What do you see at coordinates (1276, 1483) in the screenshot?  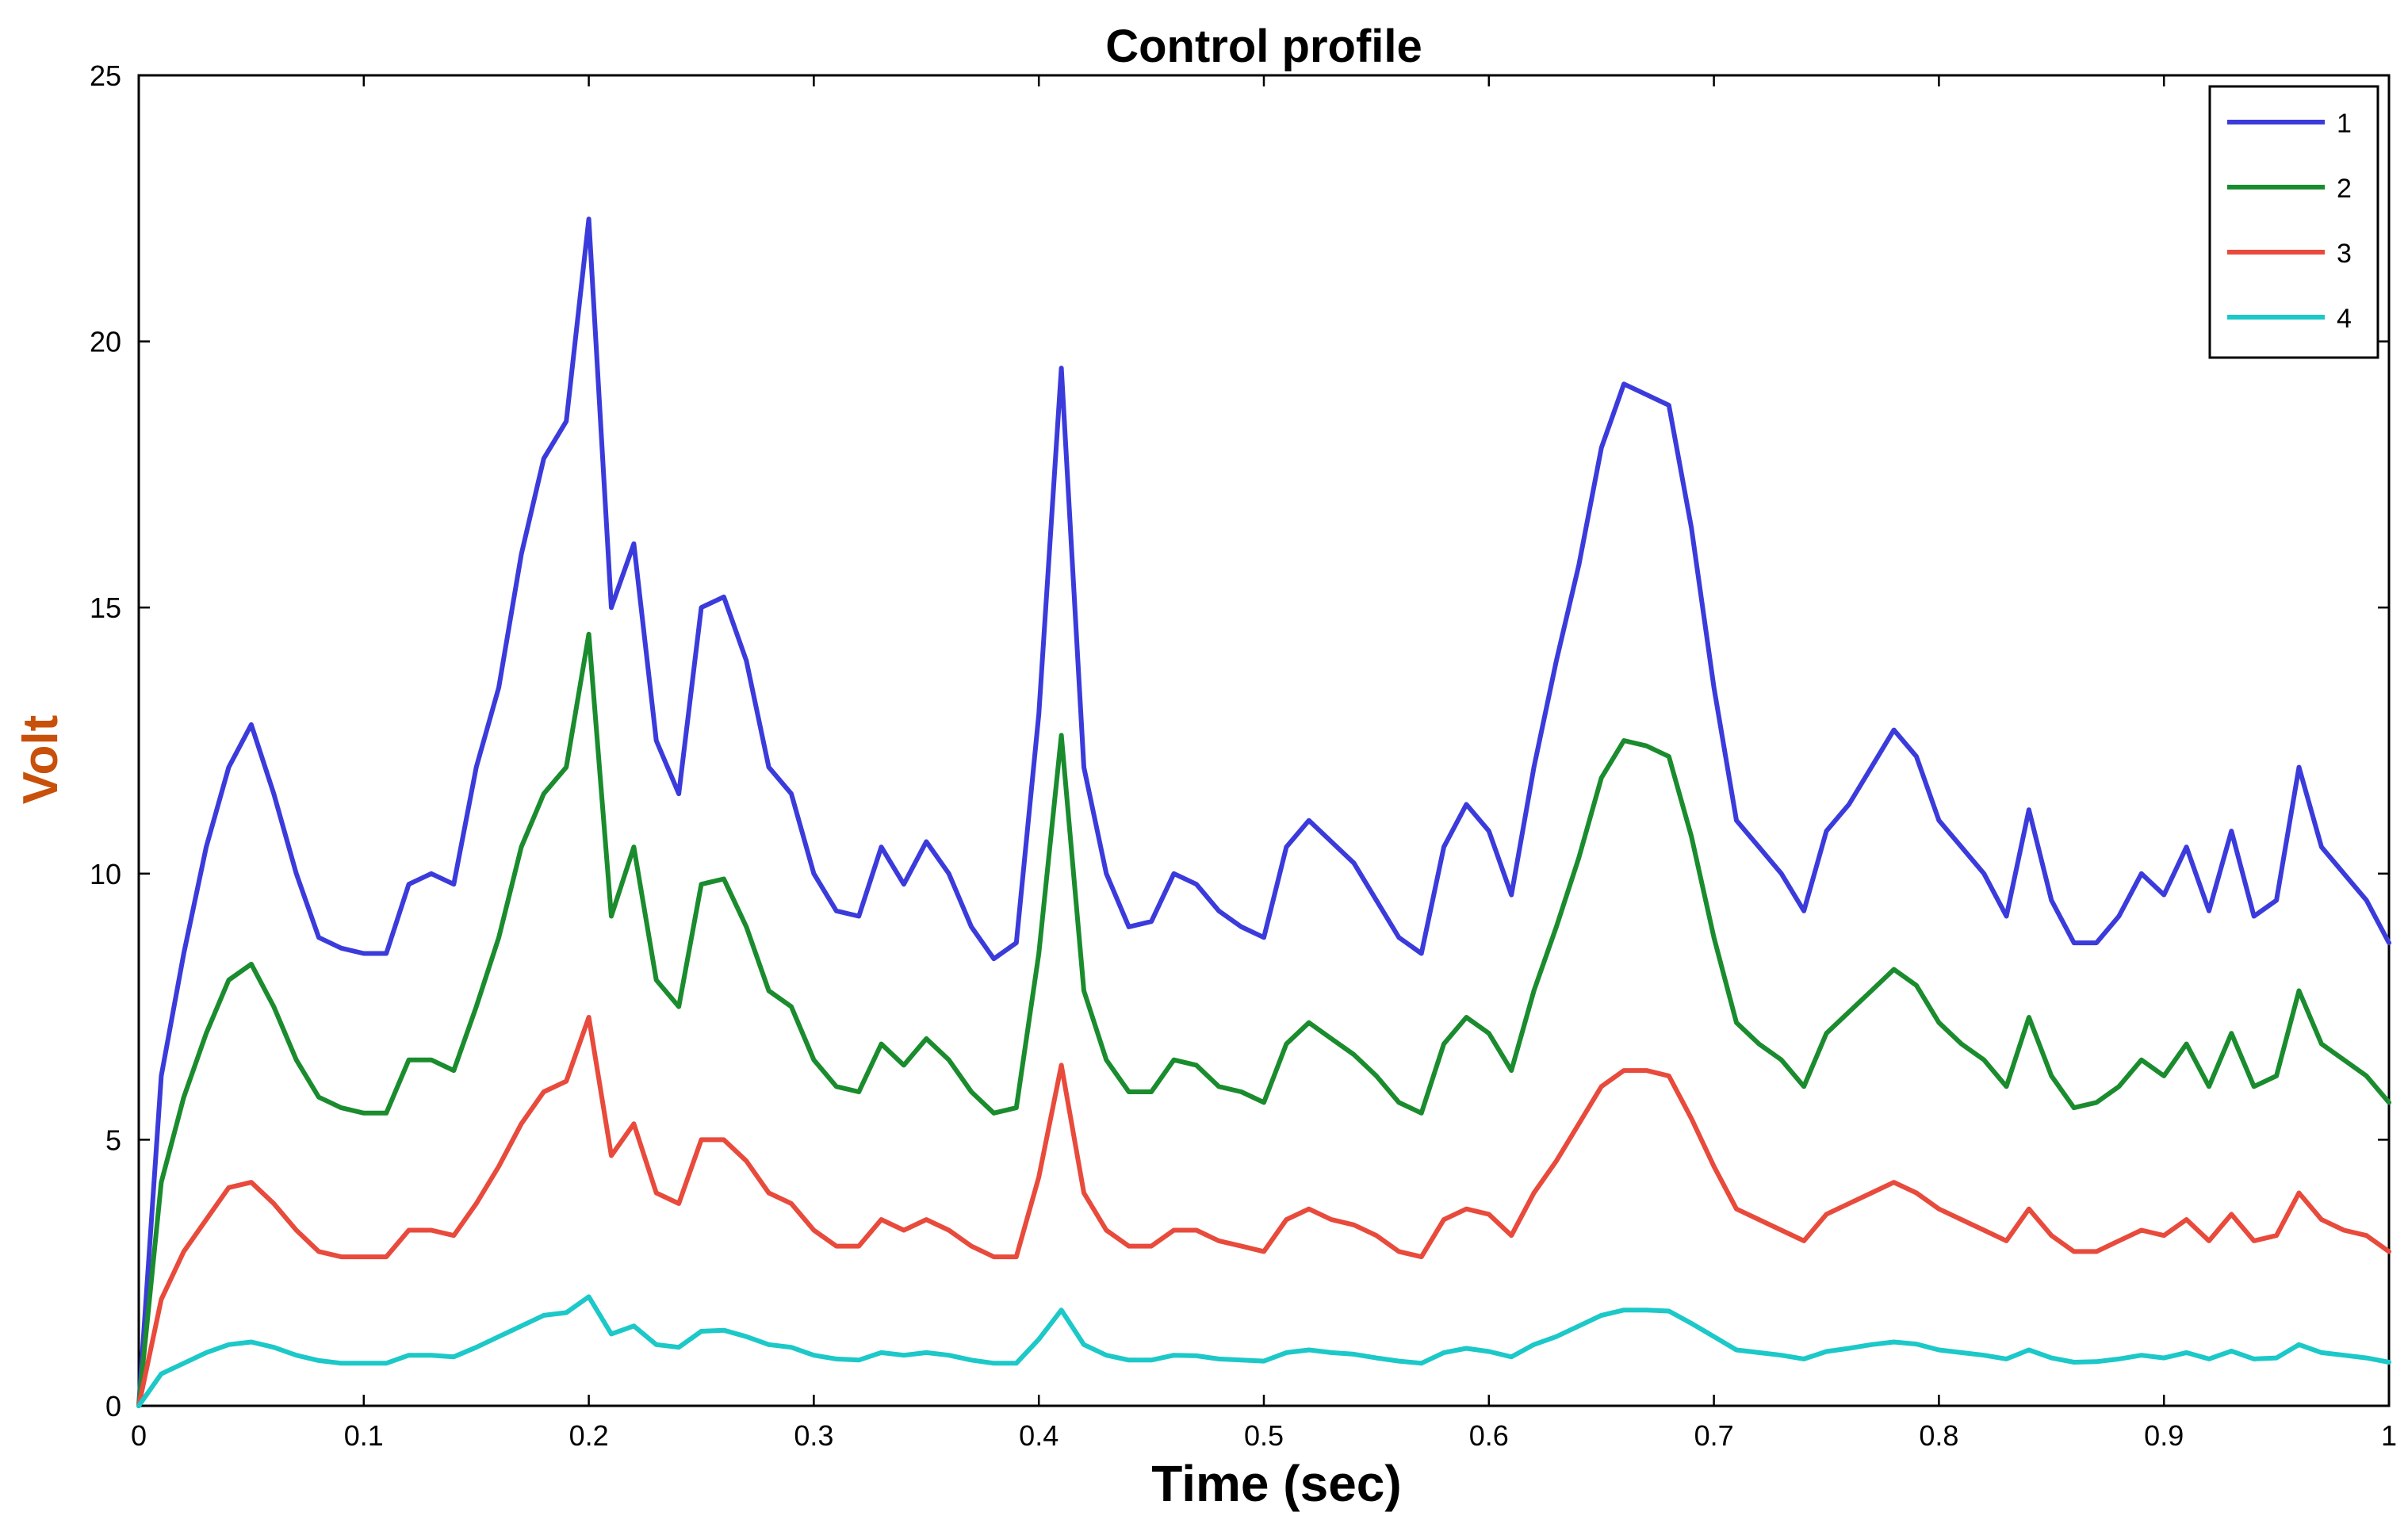 I see `x-axis-label: Time (sec)` at bounding box center [1276, 1483].